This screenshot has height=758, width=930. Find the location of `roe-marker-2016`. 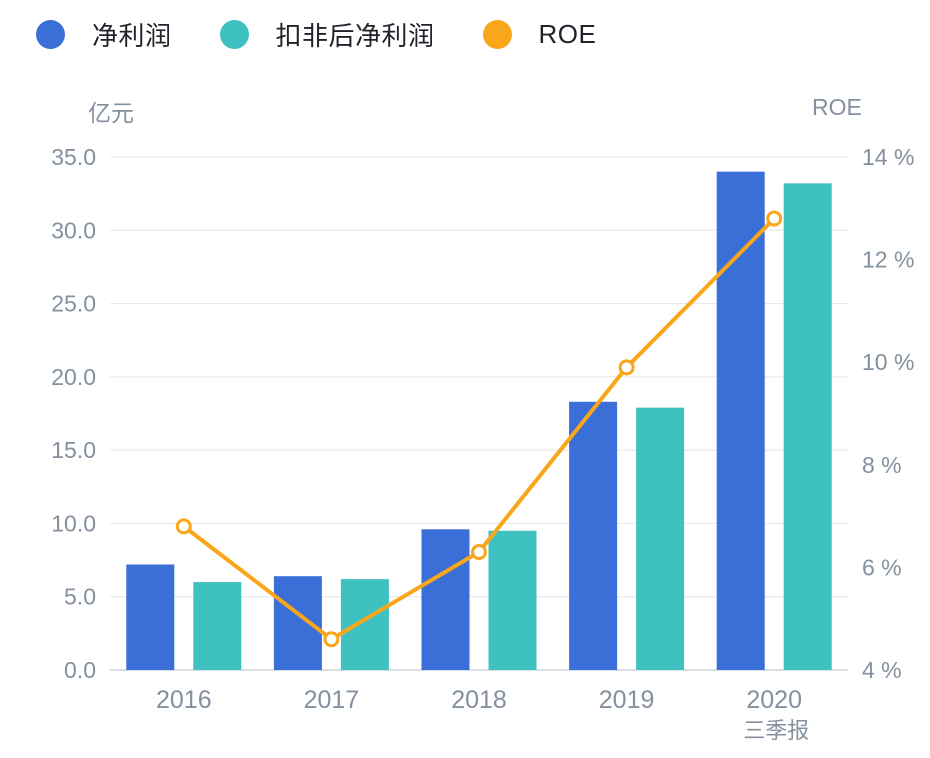

roe-marker-2016 is located at coordinates (183, 526).